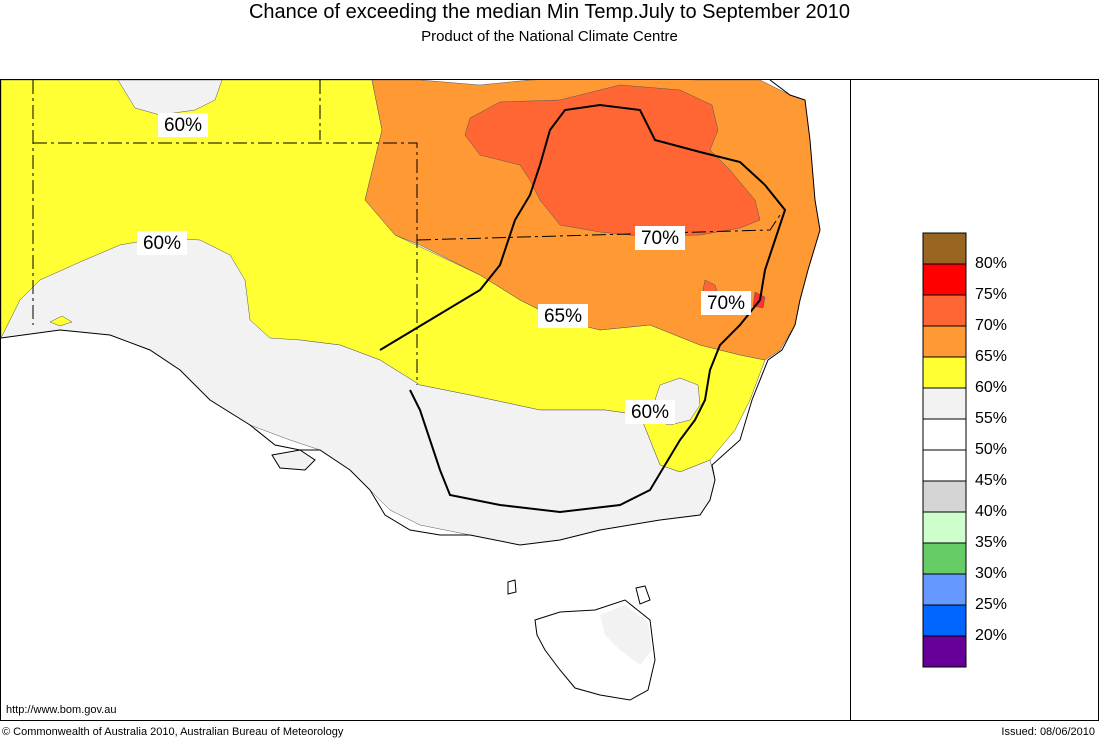 This screenshot has height=740, width=1099. Describe the element at coordinates (991, 418) in the screenshot. I see `legend-label: 55%` at that location.